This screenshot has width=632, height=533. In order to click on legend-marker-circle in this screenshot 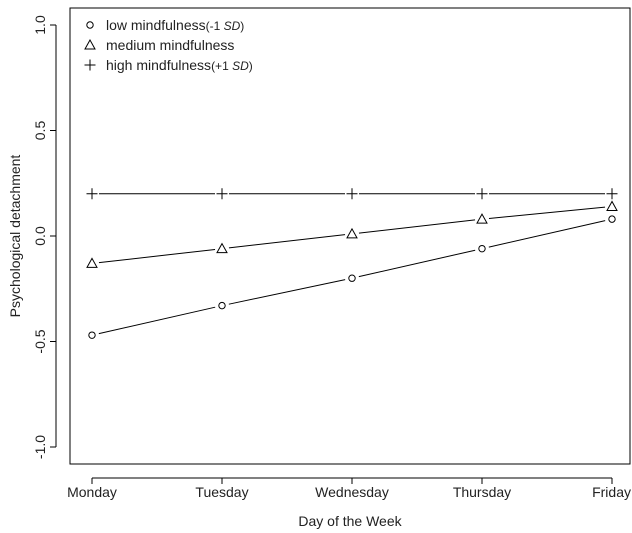, I will do `click(90, 25)`.